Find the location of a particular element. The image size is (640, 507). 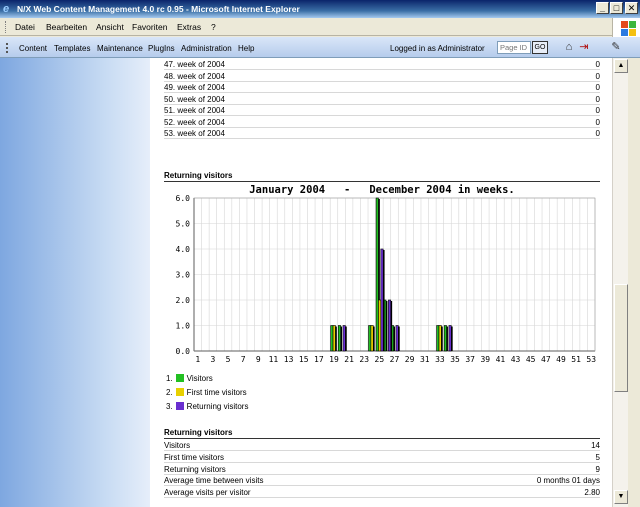

y-tick-label: 0.0 is located at coordinates (183, 351).